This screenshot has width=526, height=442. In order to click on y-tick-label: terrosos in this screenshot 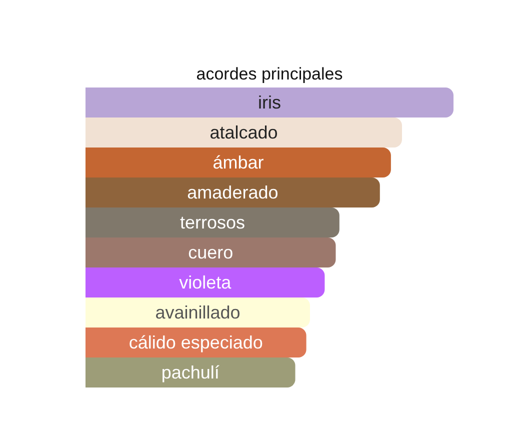, I will do `click(212, 222)`.